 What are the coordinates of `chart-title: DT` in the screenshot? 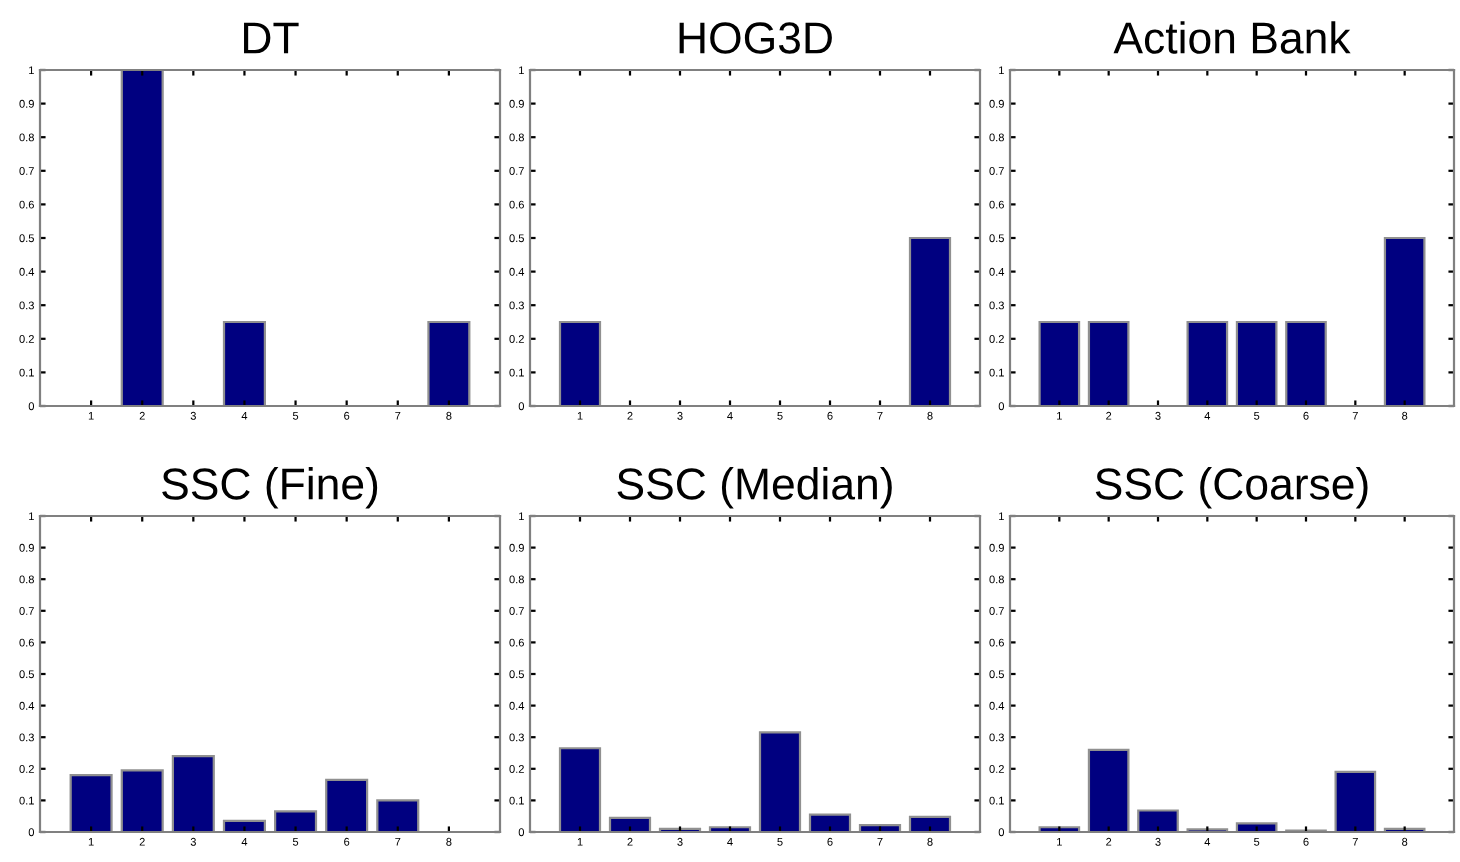 It's located at (271, 38).